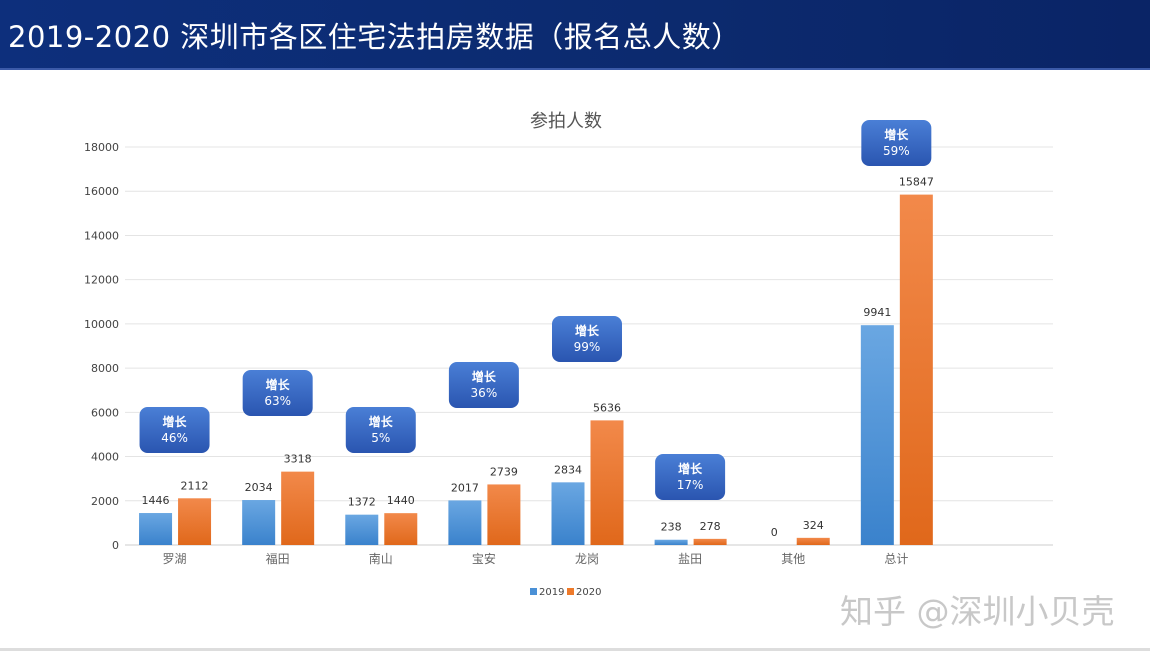  Describe the element at coordinates (566, 121) in the screenshot. I see `chart-title: 参拍人数` at that location.